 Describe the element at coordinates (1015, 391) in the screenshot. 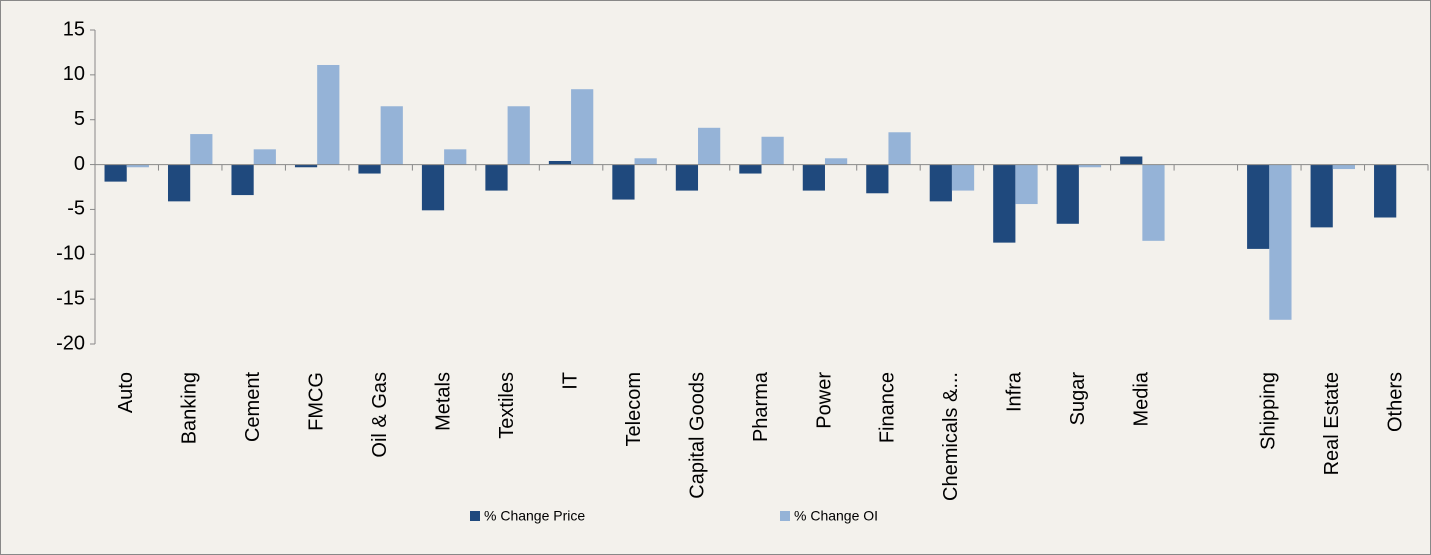

I see `x-tick-label: Infra` at that location.